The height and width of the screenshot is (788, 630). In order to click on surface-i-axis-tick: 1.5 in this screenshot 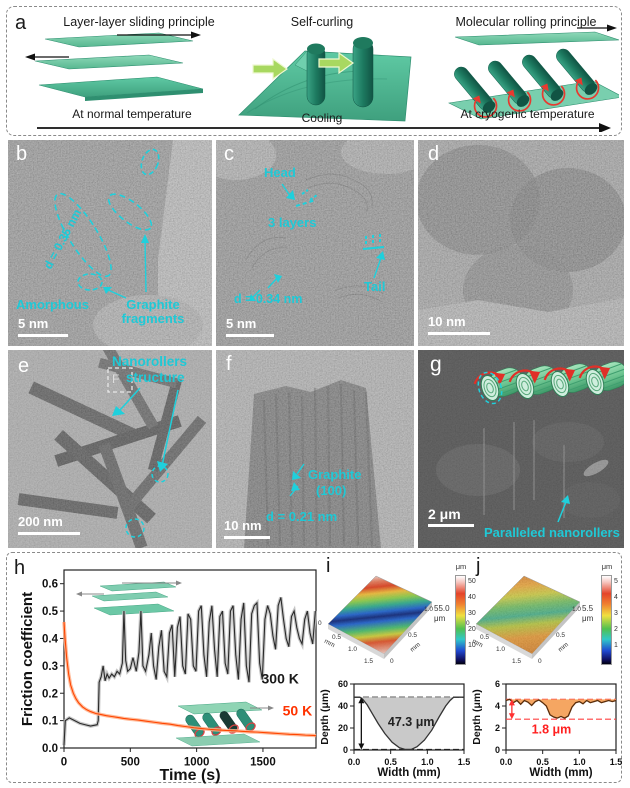, I will do `click(369, 661)`.